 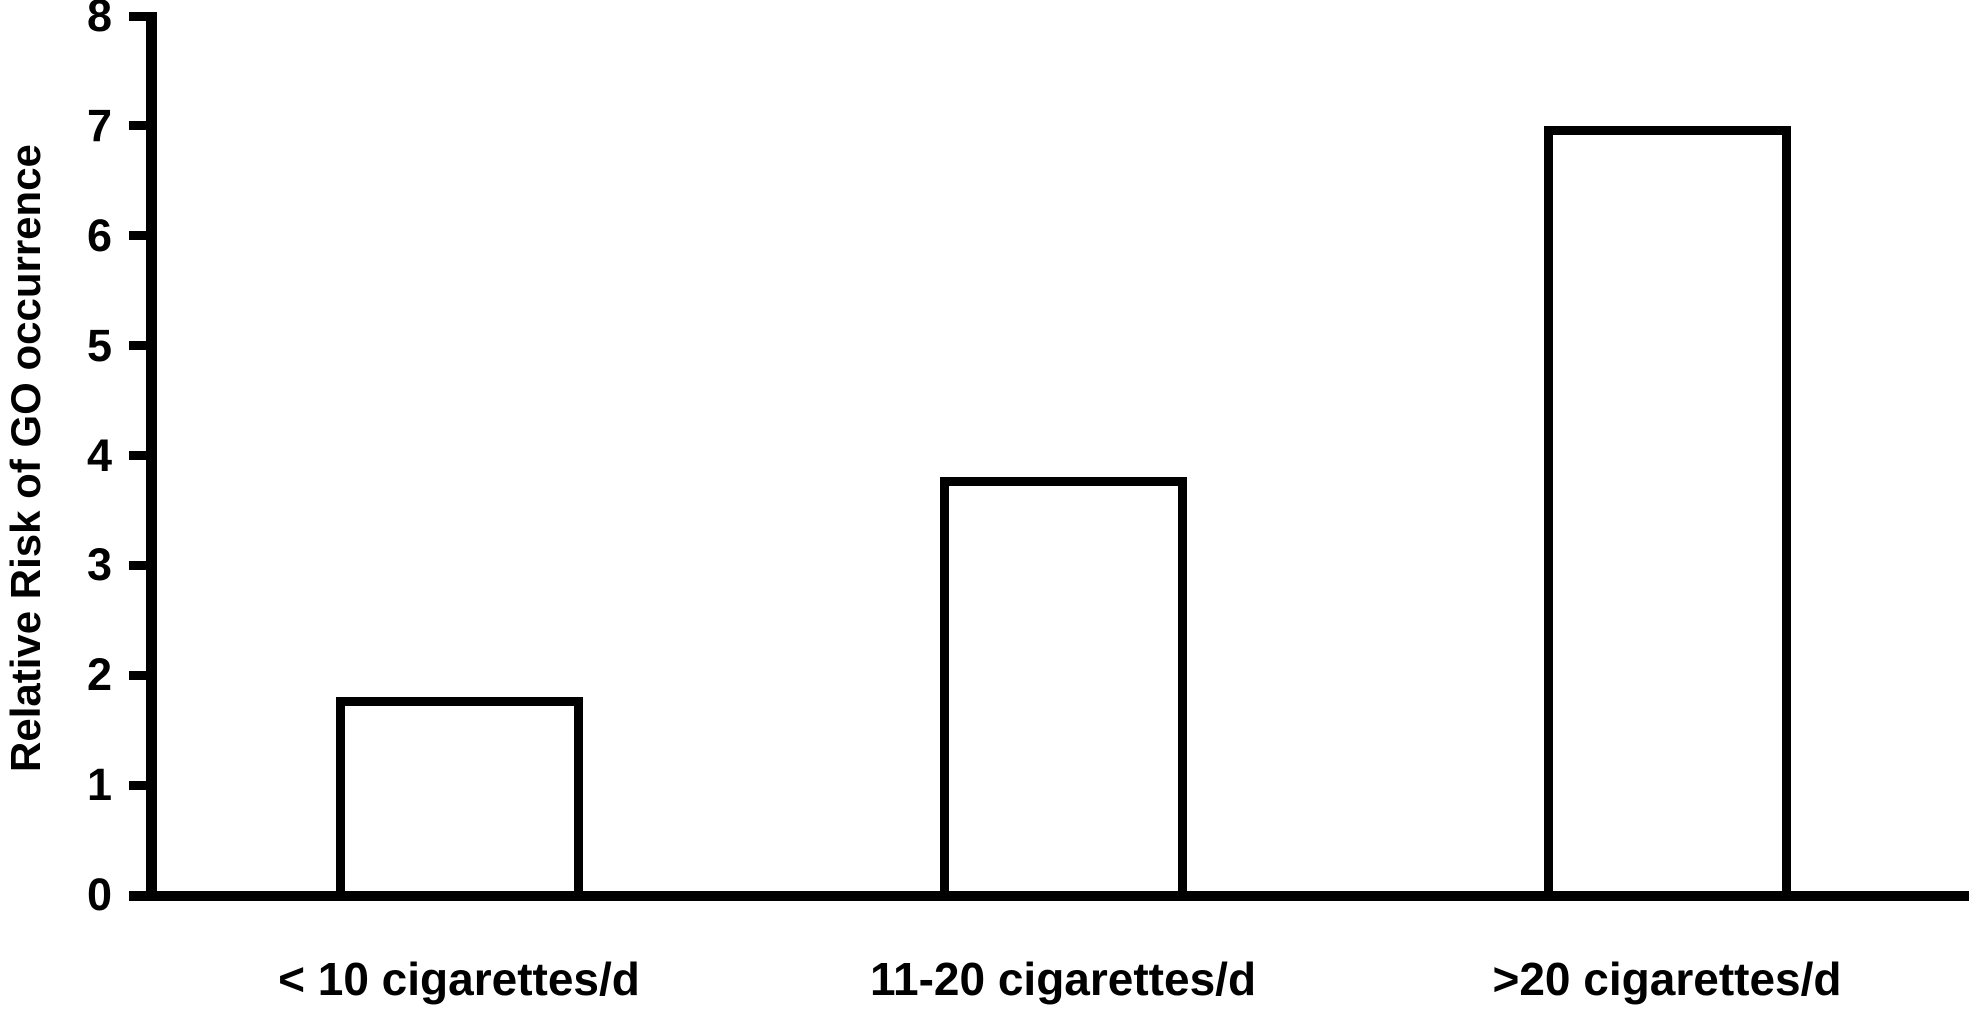 I want to click on y-axis-line, so click(x=151, y=456).